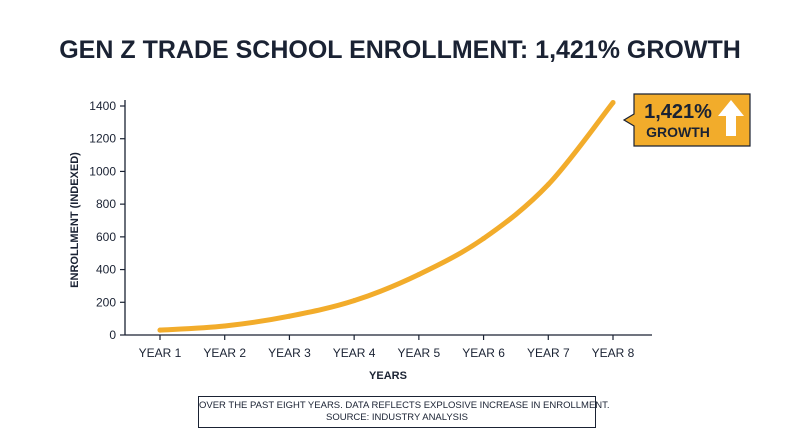 The image size is (800, 447). Describe the element at coordinates (396, 417) in the screenshot. I see `footnote-line-2: SOURCE: INDUSTRY ANALYSIS` at that location.